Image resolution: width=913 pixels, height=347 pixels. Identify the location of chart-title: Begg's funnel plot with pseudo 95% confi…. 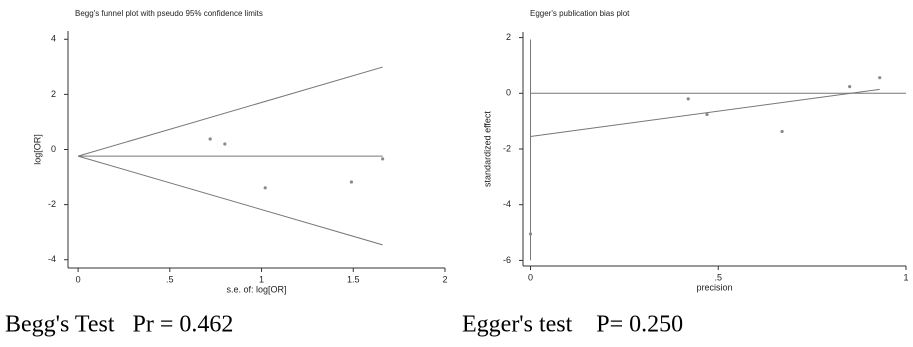
(169, 13).